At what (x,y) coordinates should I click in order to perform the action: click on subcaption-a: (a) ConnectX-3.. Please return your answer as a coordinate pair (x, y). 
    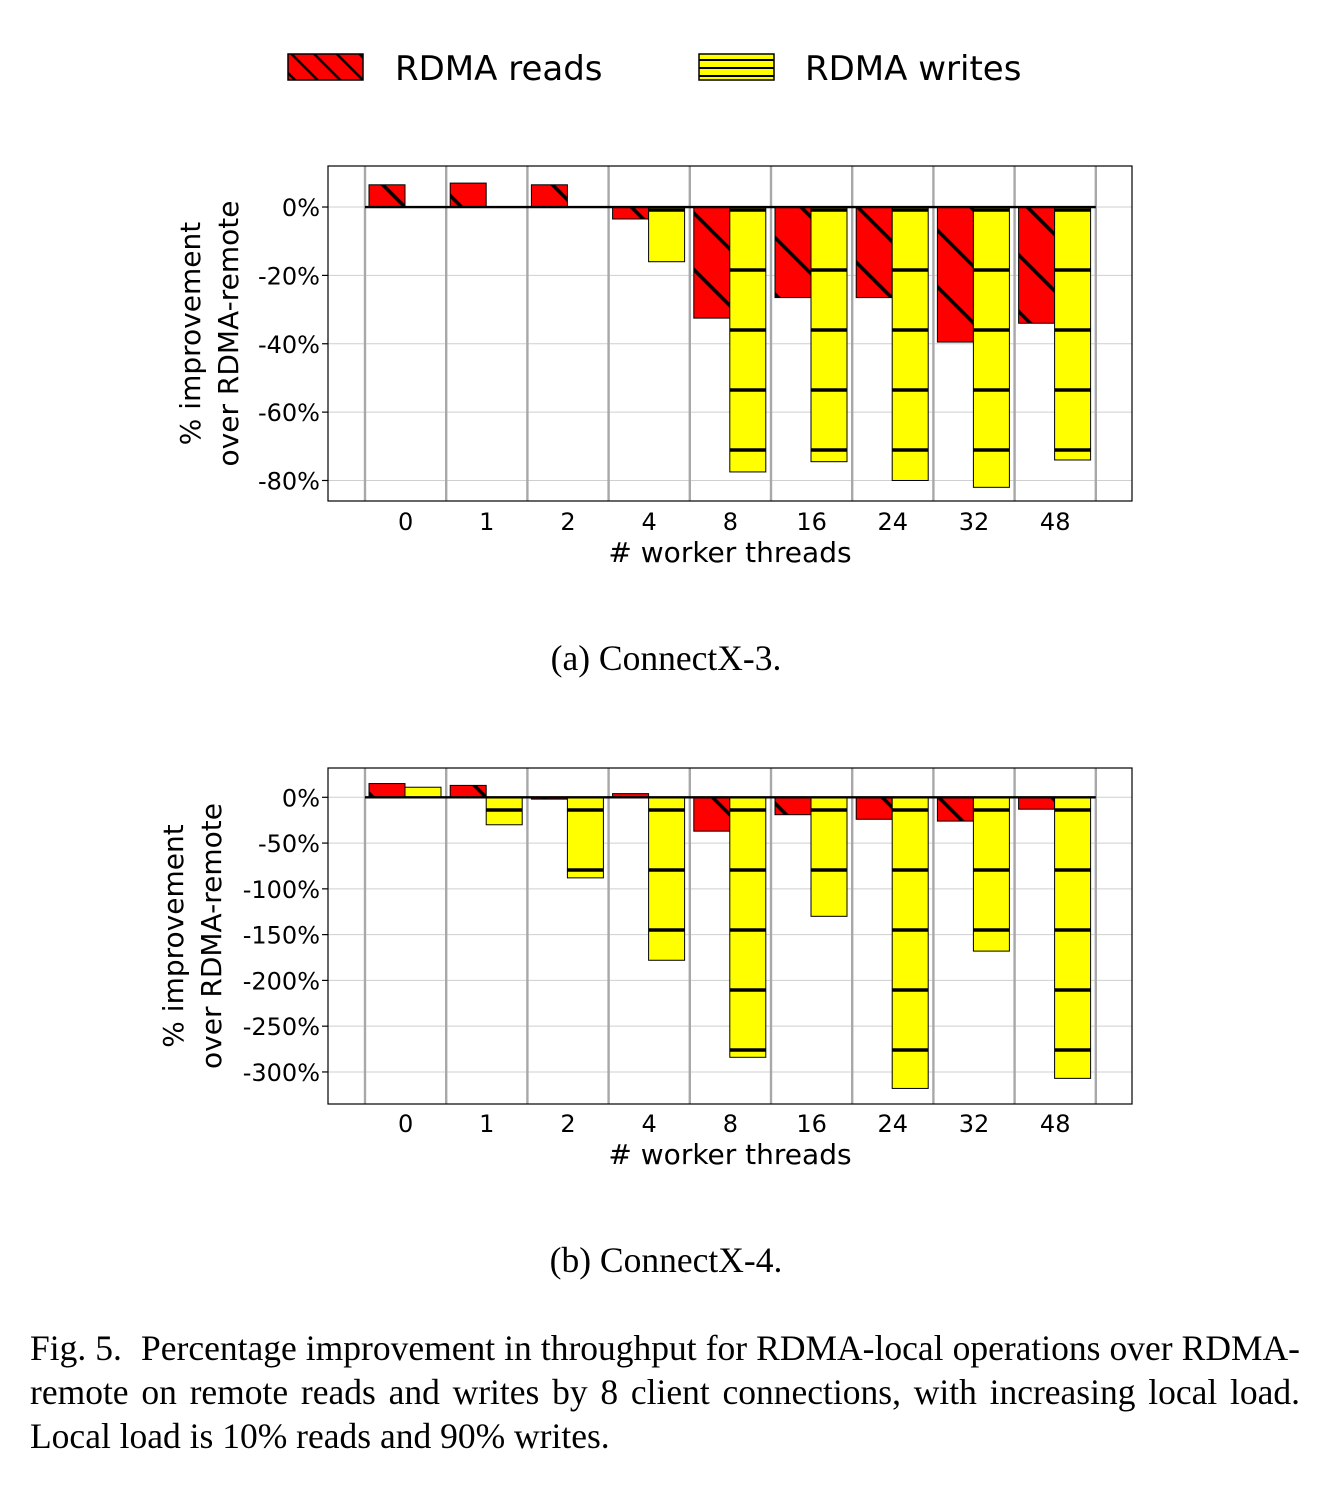
    Looking at the image, I should click on (666, 658).